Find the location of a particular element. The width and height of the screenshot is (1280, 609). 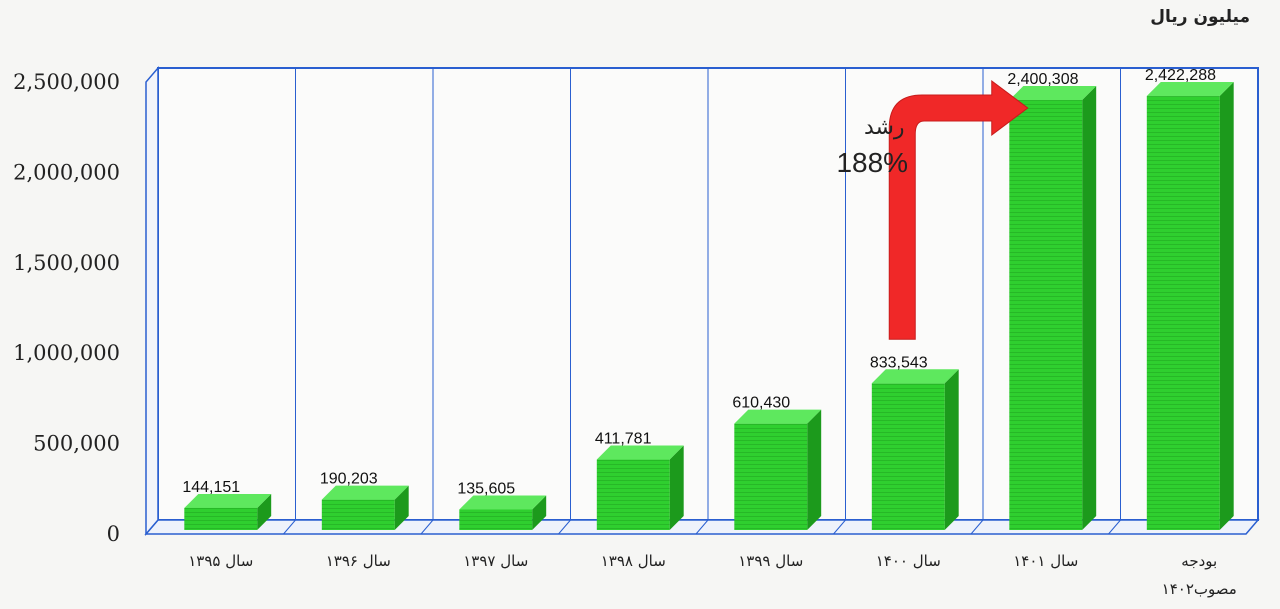

category-label: بودجه is located at coordinates (1199, 561).